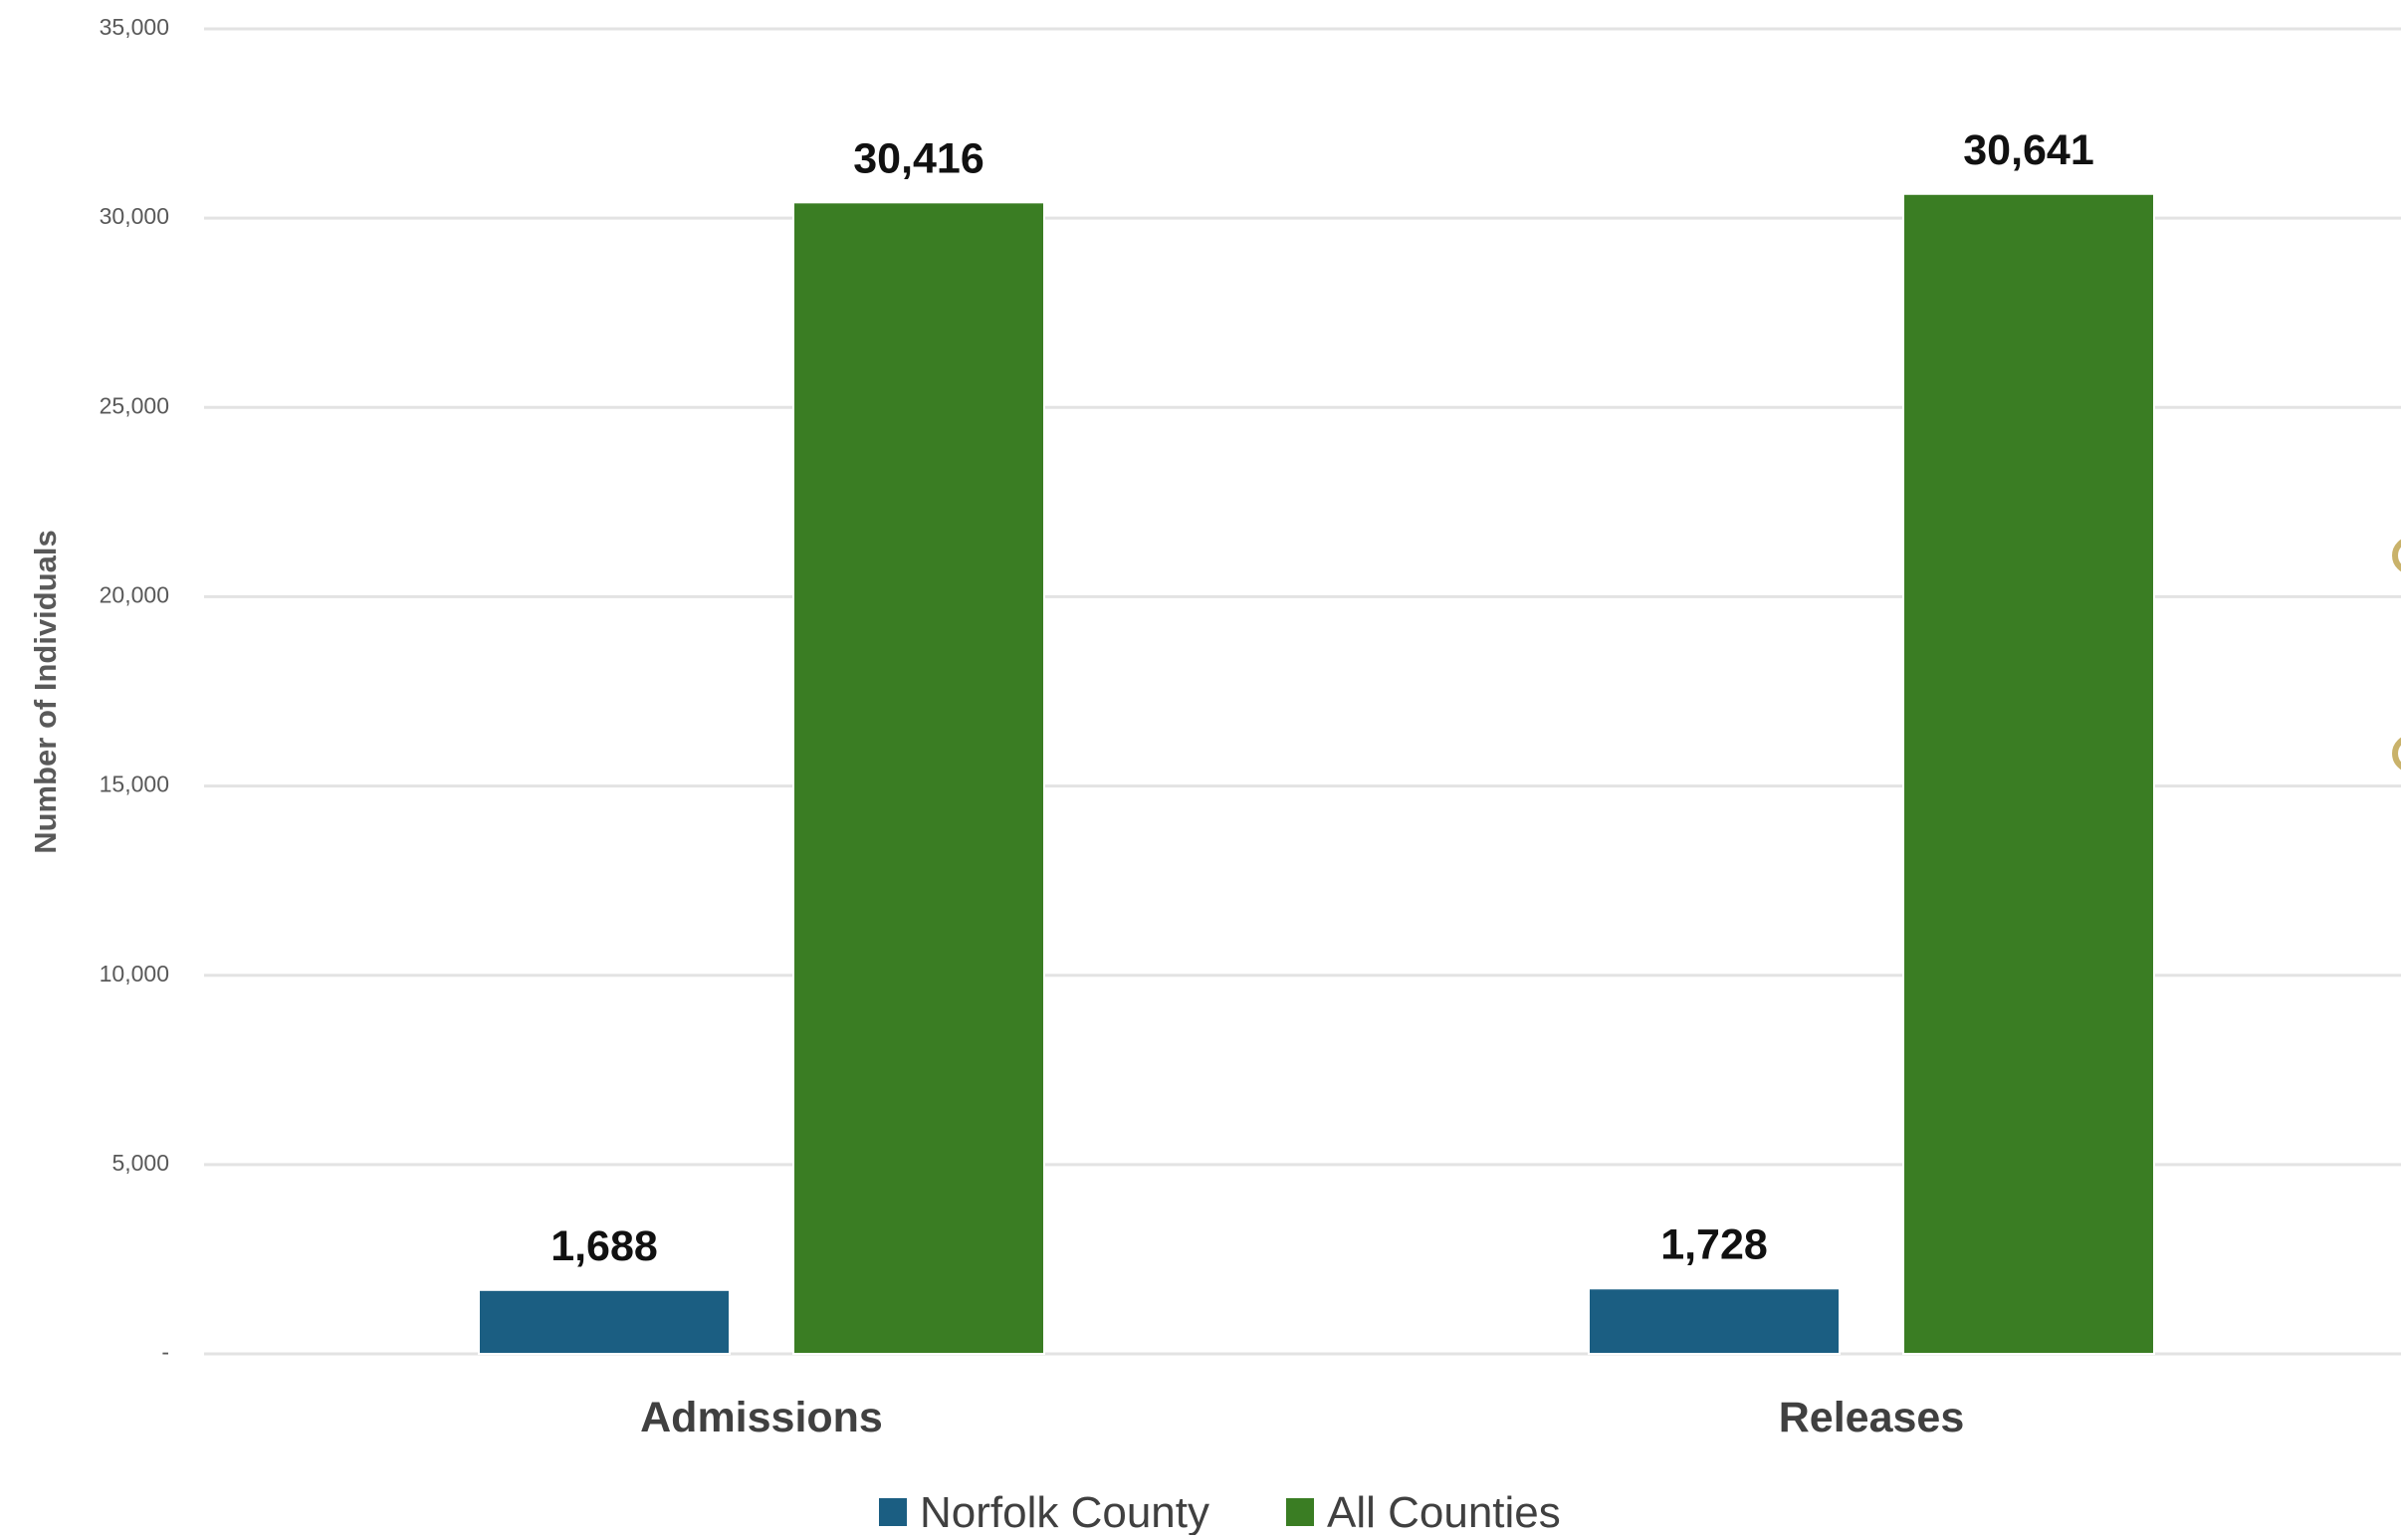 This screenshot has width=2401, height=1540. I want to click on edge-markers, so click(2396, 654).